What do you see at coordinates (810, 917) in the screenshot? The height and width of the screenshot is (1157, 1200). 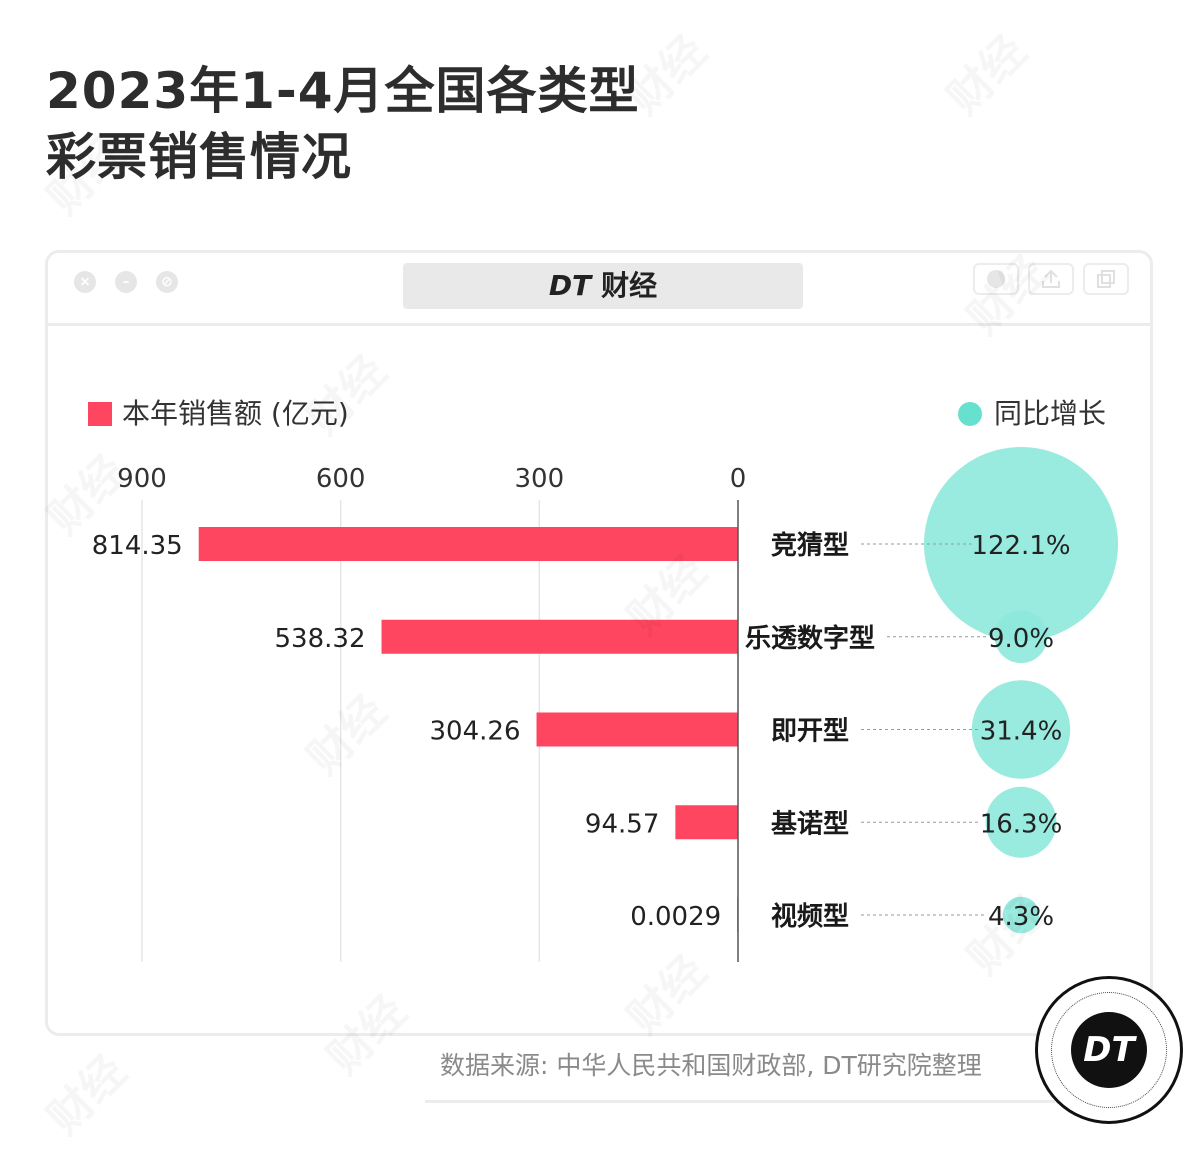 I see `category-label: 视频型` at bounding box center [810, 917].